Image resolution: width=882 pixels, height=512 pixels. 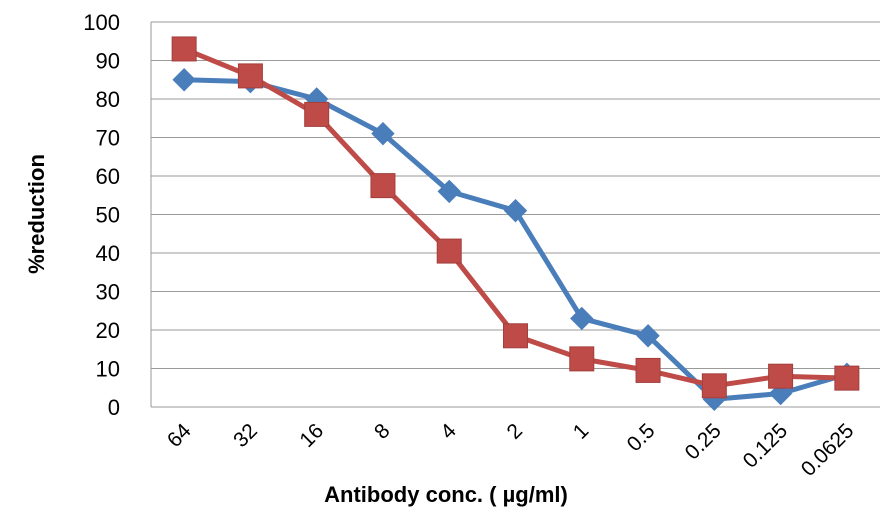 What do you see at coordinates (765, 445) in the screenshot?
I see `x-tick-label: 0.125` at bounding box center [765, 445].